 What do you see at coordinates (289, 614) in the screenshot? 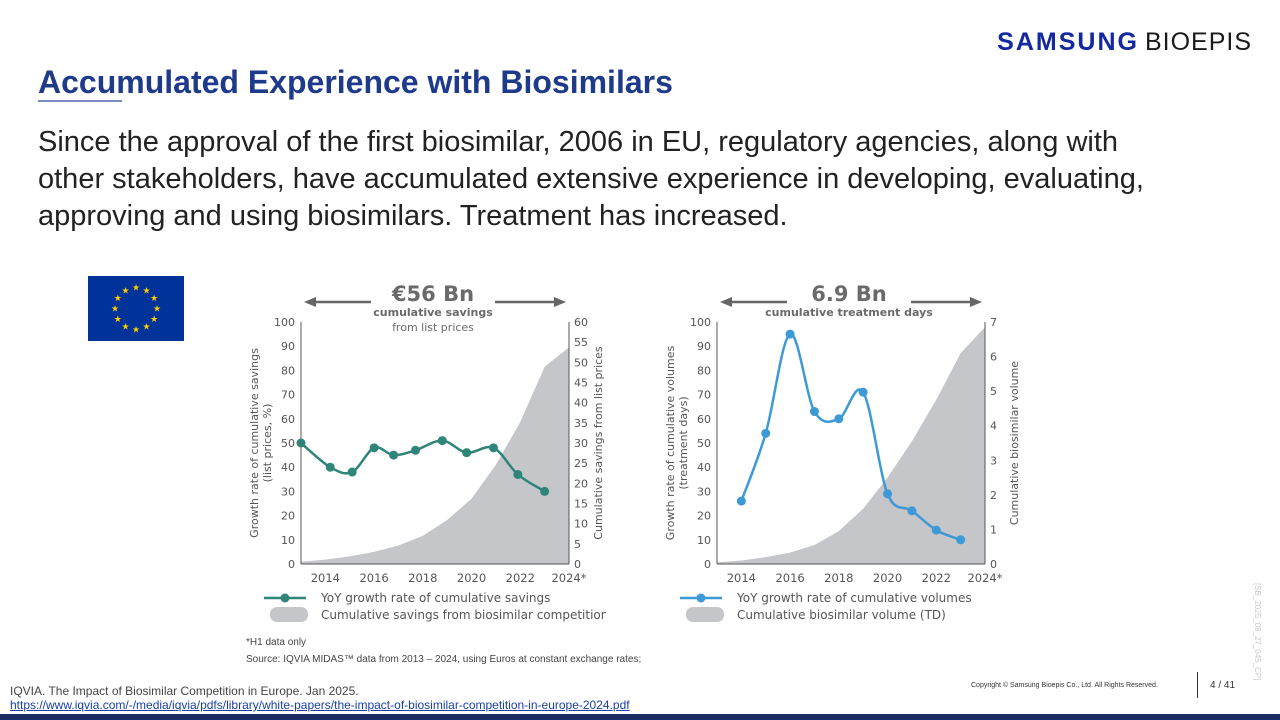
I see `savings-legend-area-swatch` at bounding box center [289, 614].